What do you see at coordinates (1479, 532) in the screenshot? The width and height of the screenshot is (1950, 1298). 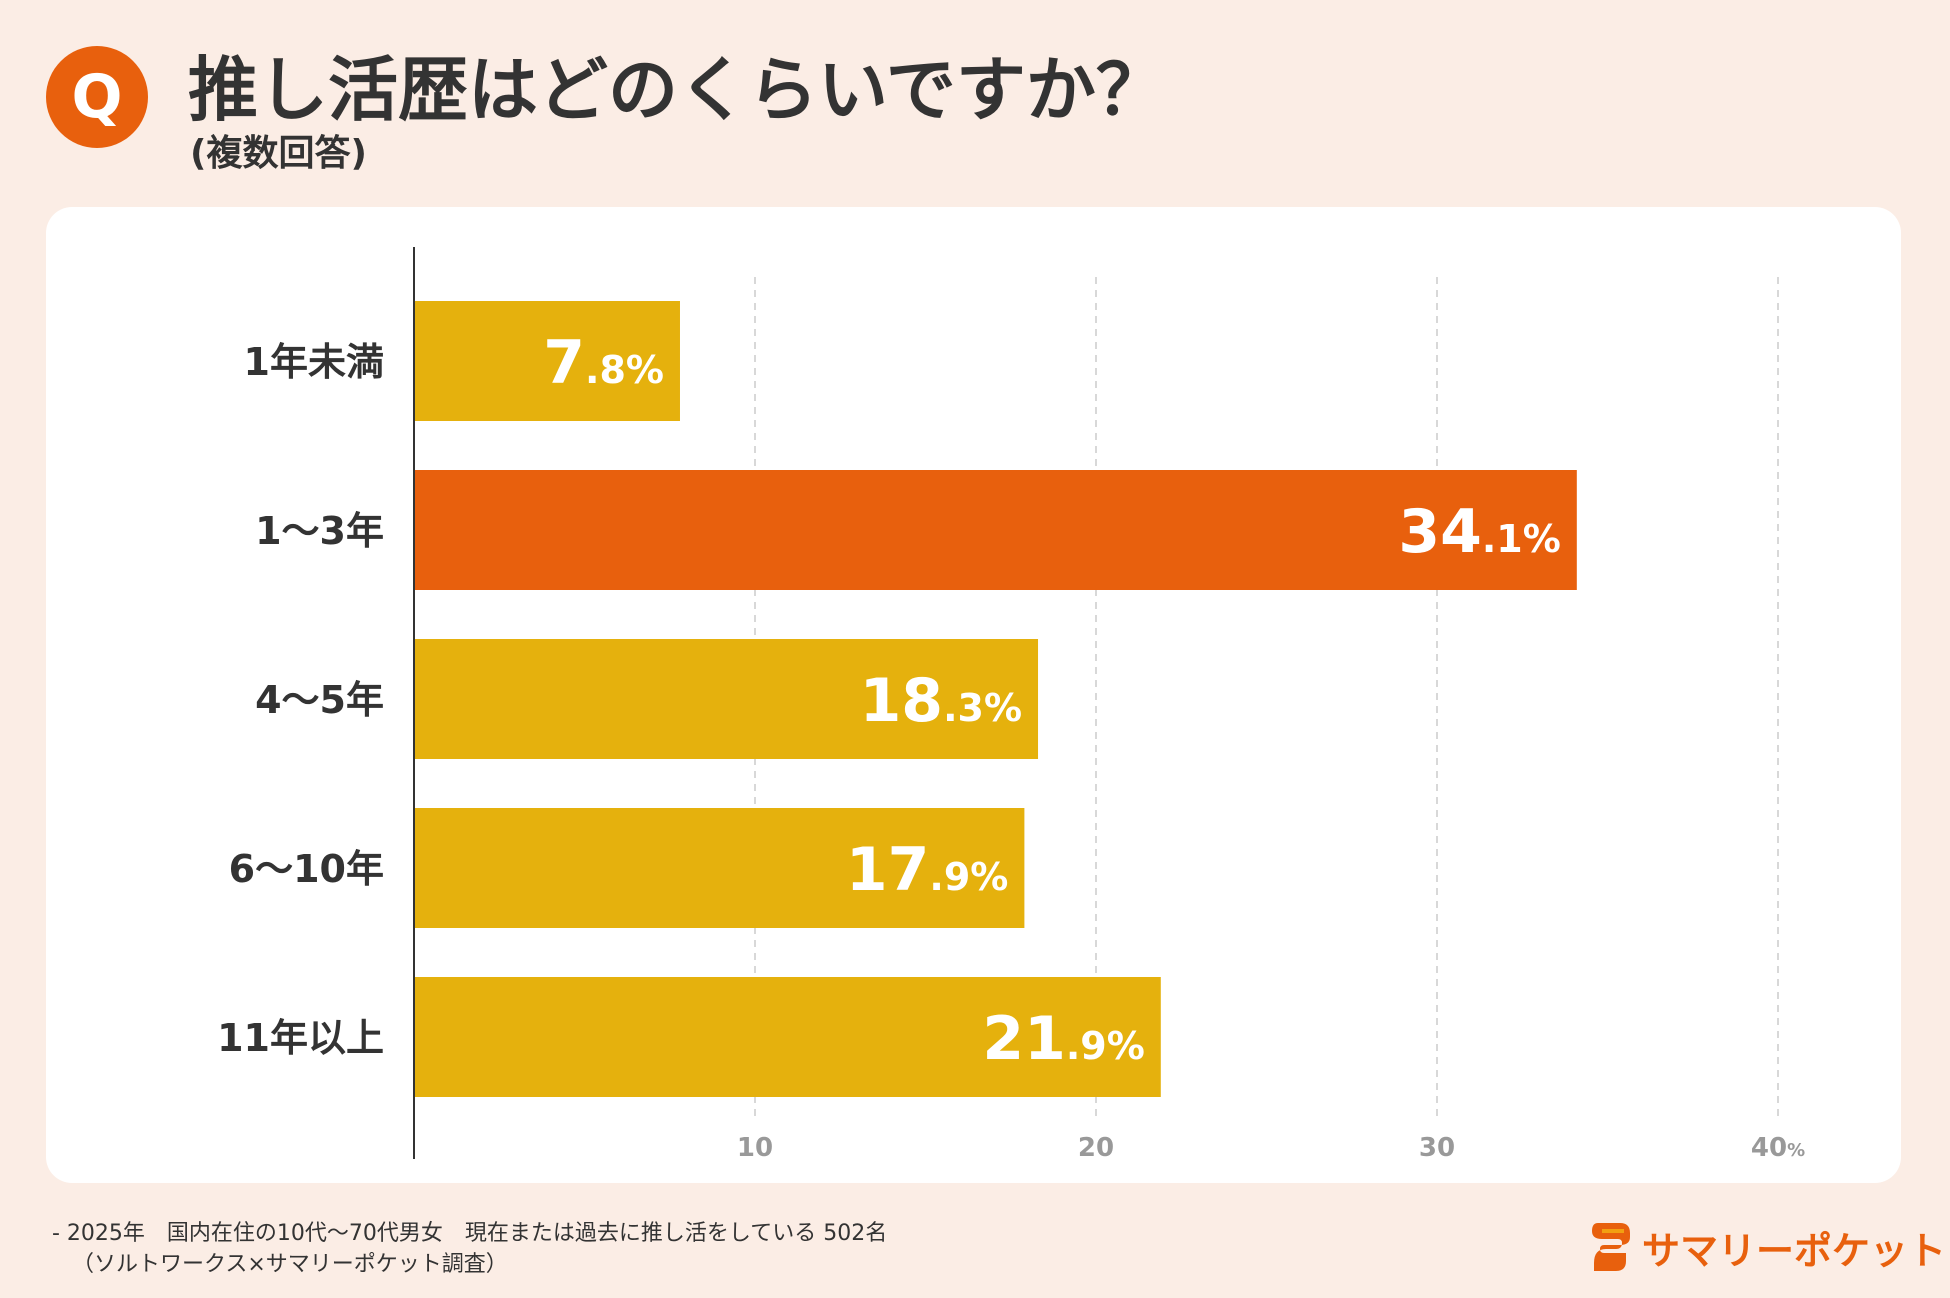 I see `data-label: 34.1%` at bounding box center [1479, 532].